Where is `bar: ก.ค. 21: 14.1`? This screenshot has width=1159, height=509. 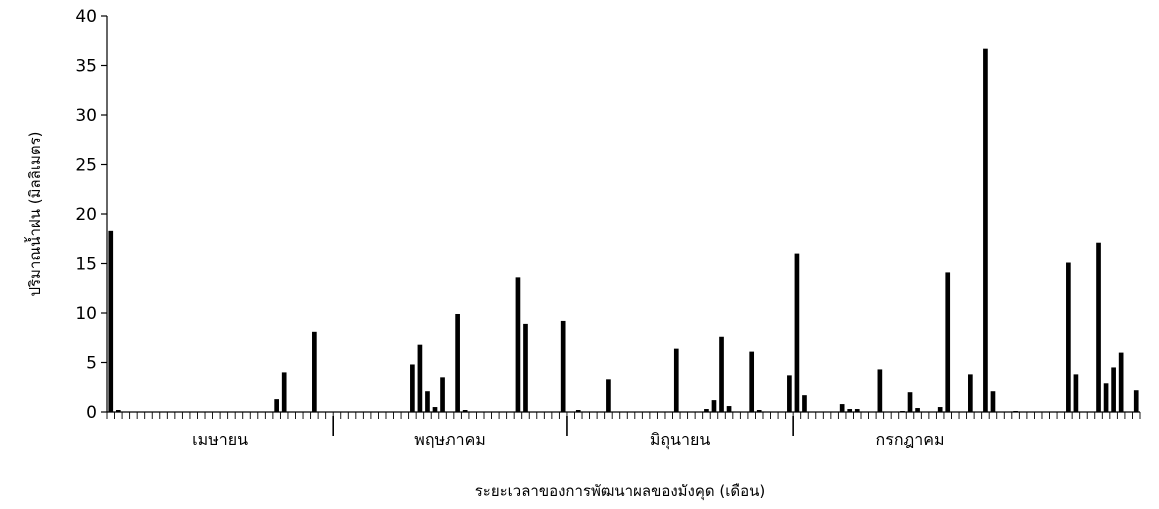 bar: ก.ค. 21: 14.1 is located at coordinates (947, 342).